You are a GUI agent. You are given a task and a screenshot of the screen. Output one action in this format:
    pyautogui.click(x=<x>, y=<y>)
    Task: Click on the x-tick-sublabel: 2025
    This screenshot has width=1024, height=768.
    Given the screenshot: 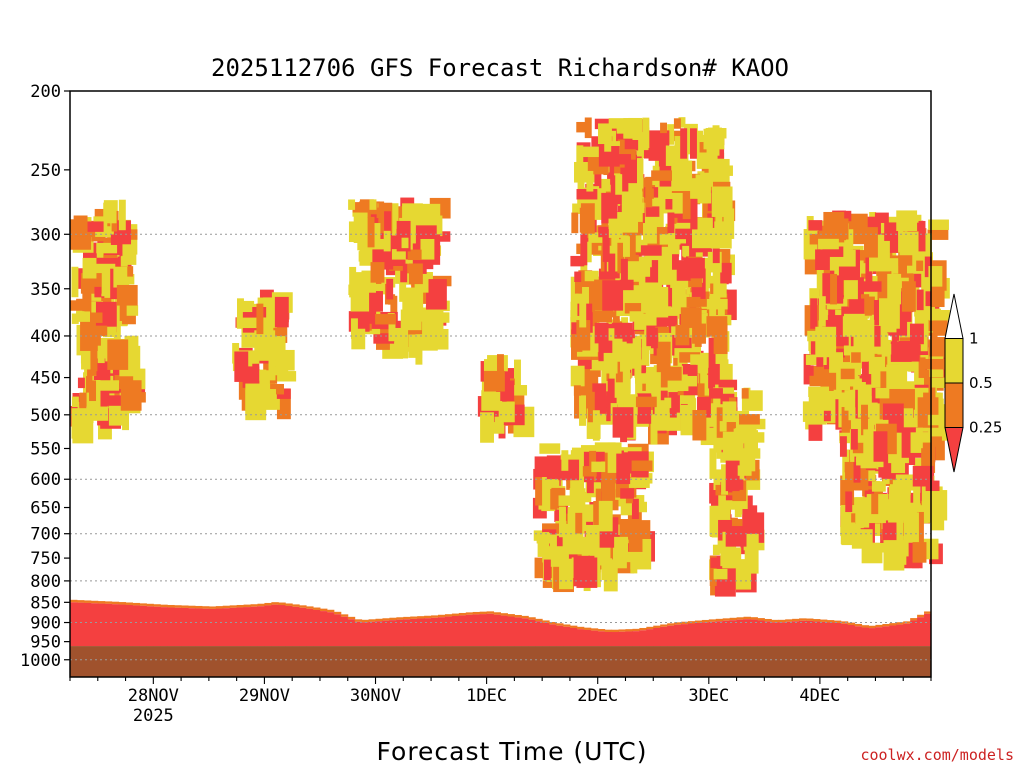 What is the action you would take?
    pyautogui.click(x=153, y=716)
    